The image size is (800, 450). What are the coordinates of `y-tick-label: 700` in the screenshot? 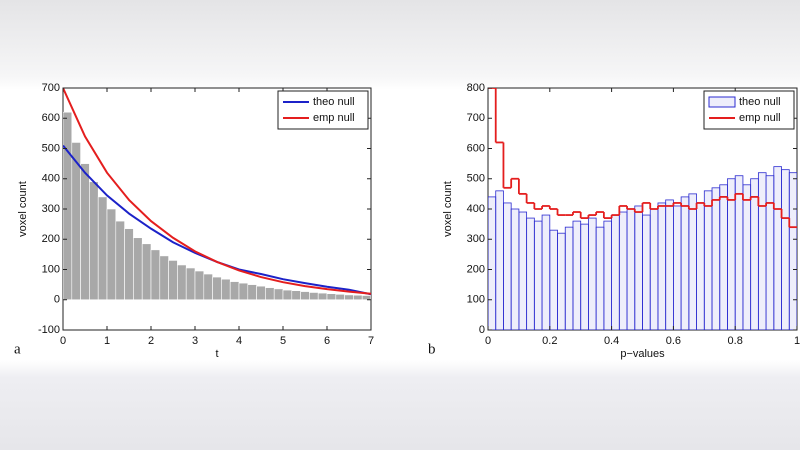 It's located at (51, 88).